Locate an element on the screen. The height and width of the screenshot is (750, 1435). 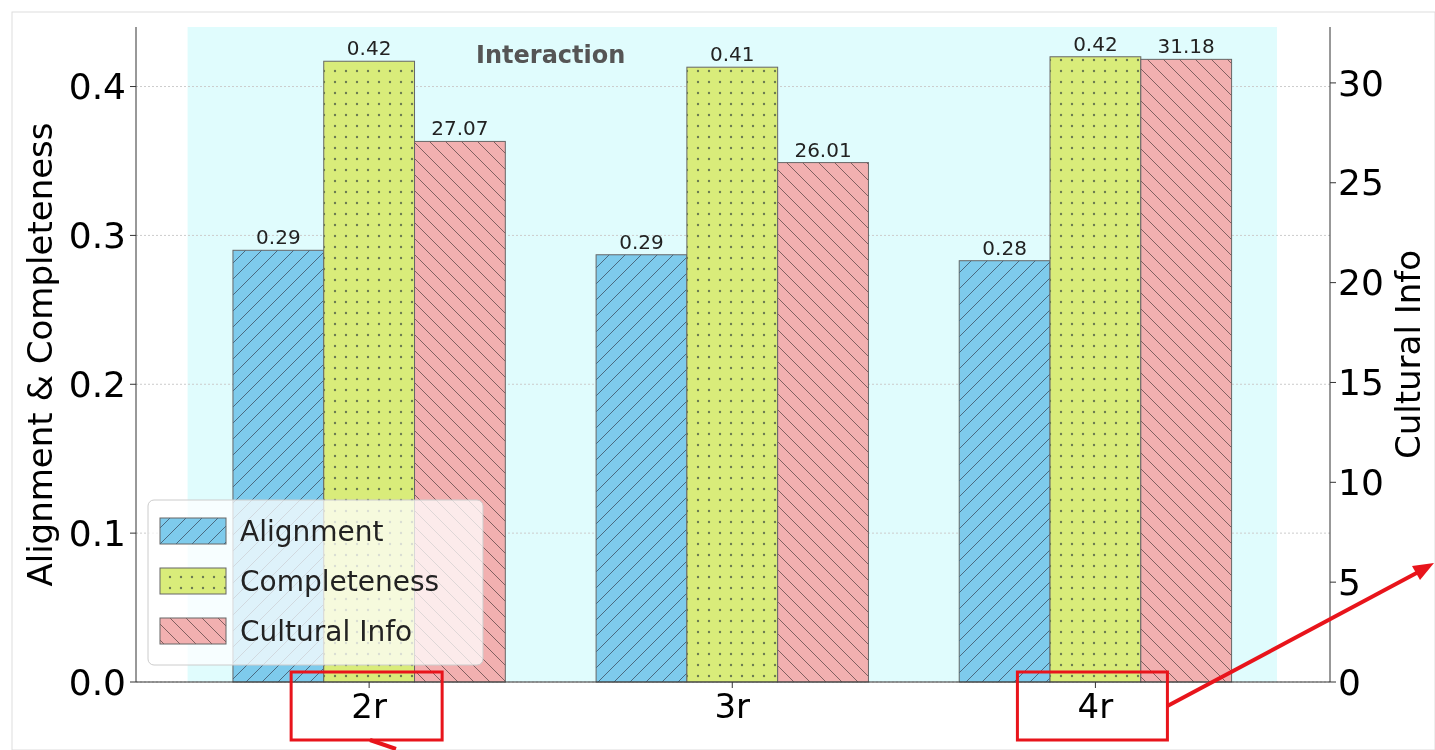
y2-tick-label: 10 is located at coordinates (1361, 482).